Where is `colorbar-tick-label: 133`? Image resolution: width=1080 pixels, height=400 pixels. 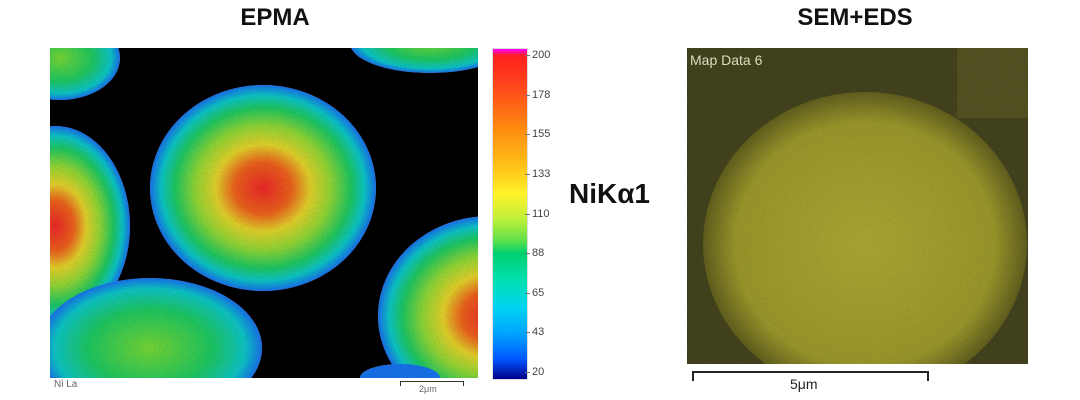 colorbar-tick-label: 133 is located at coordinates (541, 173).